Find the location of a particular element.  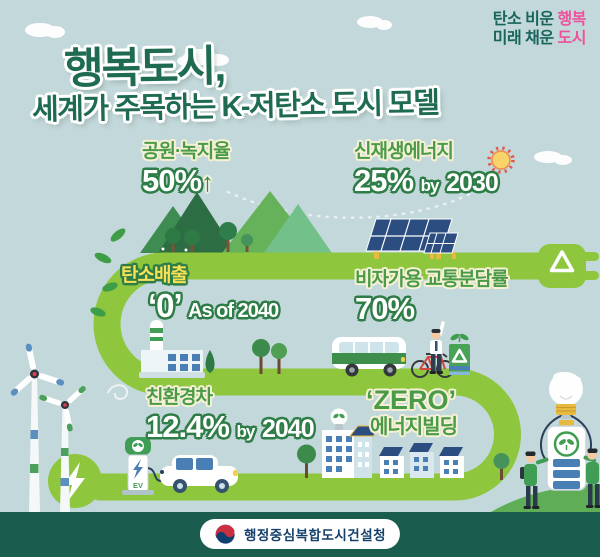

stat-carbon-value: ‘0’ As of 2040 is located at coordinates (213, 305).